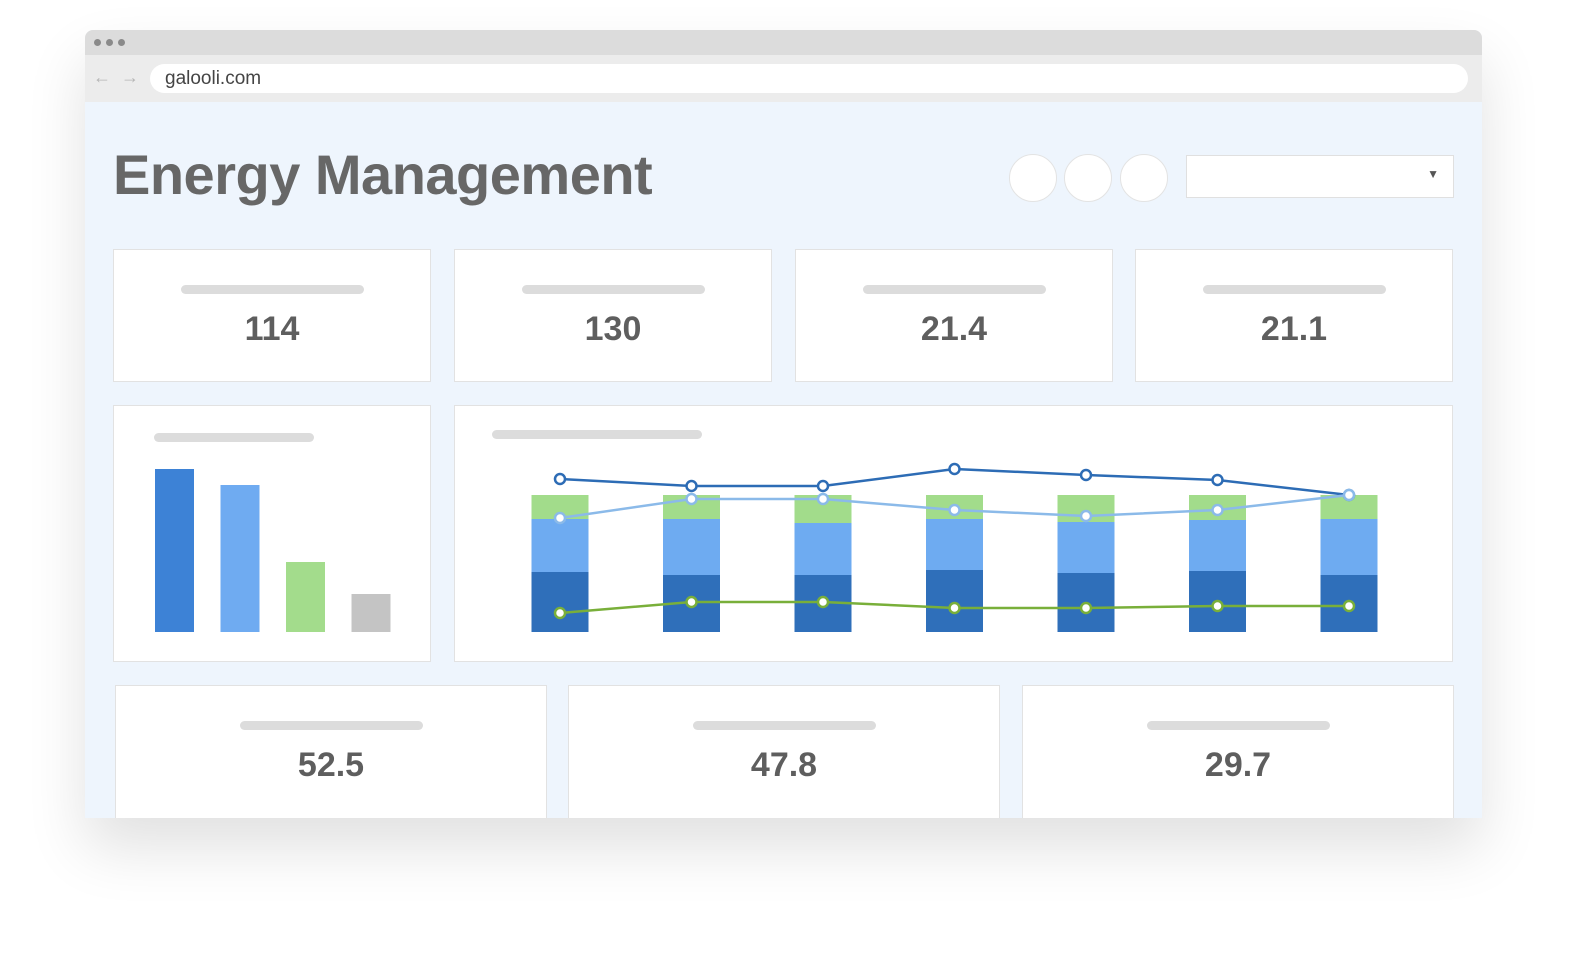 This screenshot has width=1585, height=971. I want to click on back-button: ←, so click(102, 77).